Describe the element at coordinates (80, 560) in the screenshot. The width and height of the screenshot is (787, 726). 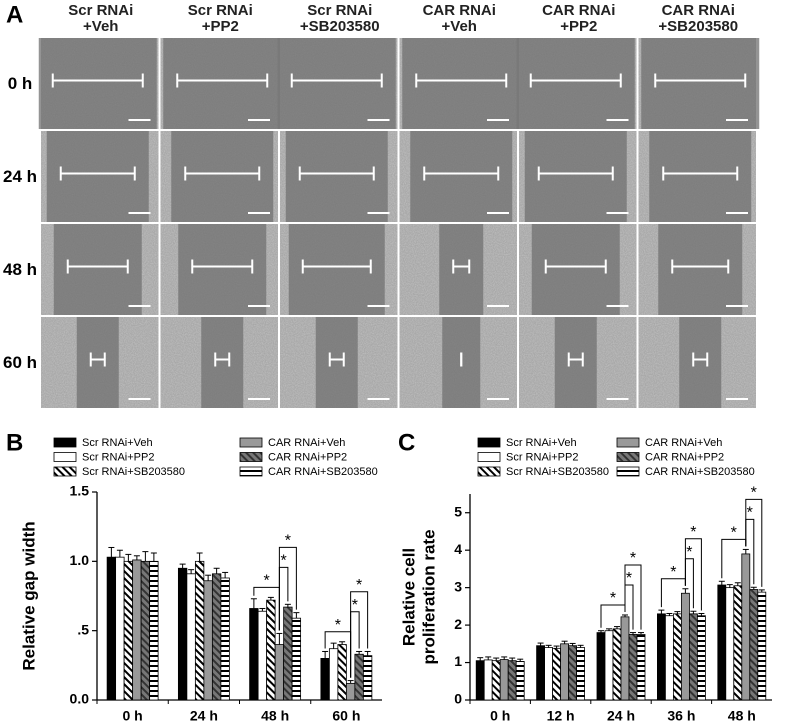
I see `y-tick-label: 1.0` at that location.